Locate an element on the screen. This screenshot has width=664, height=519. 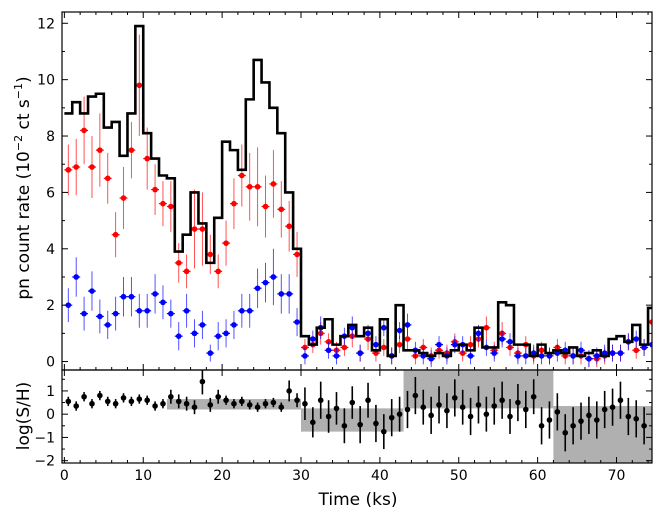
x-axis-title: Time (ks) is located at coordinates (358, 500).